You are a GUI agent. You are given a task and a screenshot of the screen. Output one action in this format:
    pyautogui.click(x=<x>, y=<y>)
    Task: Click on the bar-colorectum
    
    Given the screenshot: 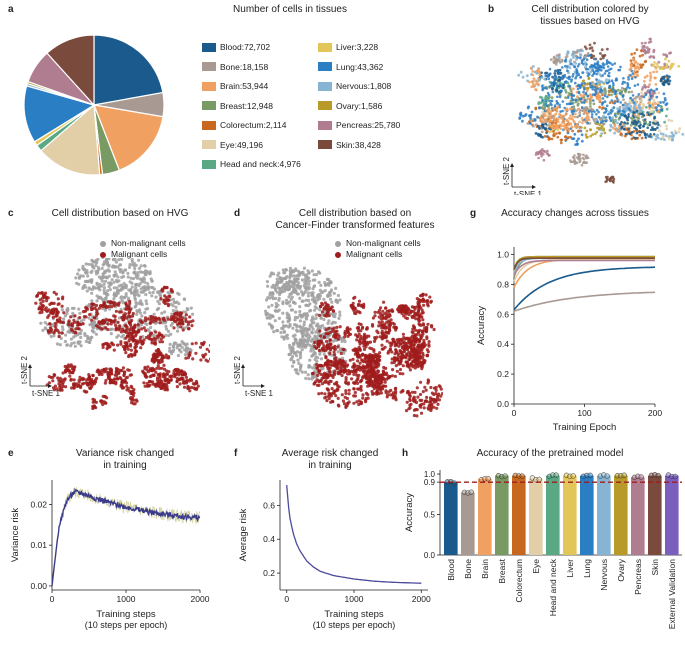 What is the action you would take?
    pyautogui.click(x=519, y=515)
    